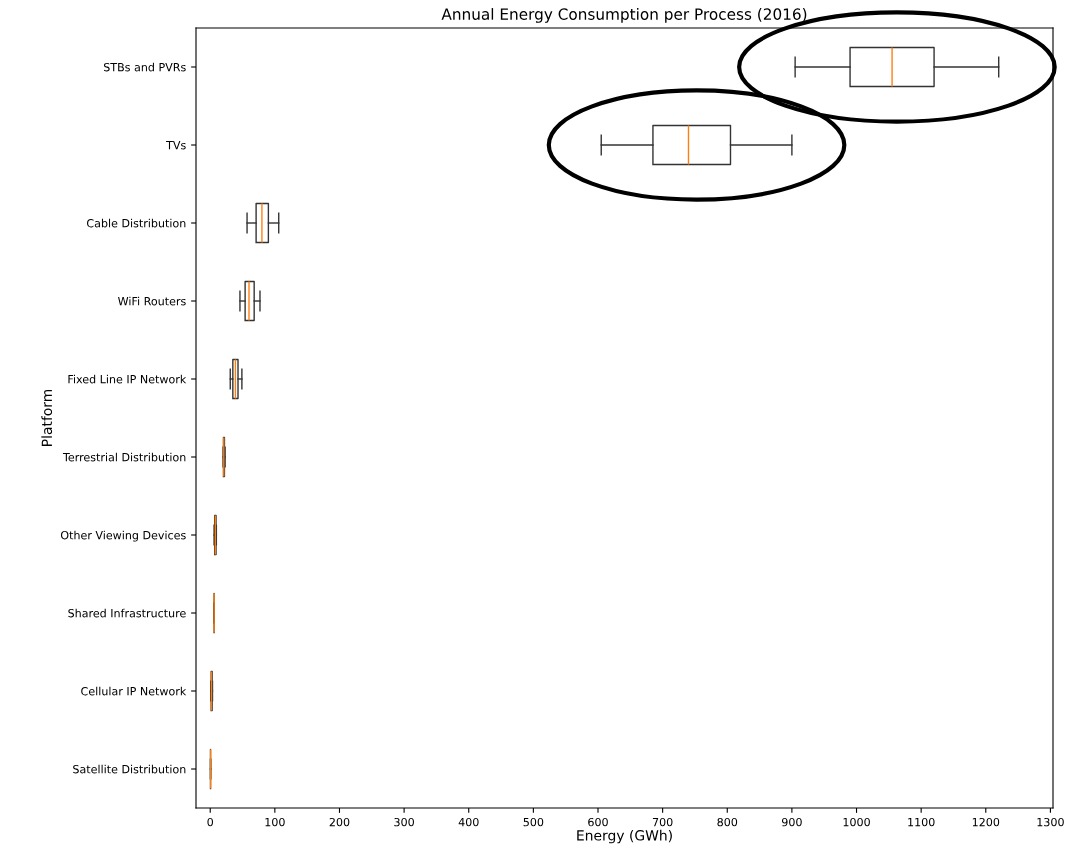 This screenshot has width=1077, height=858. Describe the element at coordinates (129, 769) in the screenshot. I see `y-tick-label: Satellite Distribution` at that location.